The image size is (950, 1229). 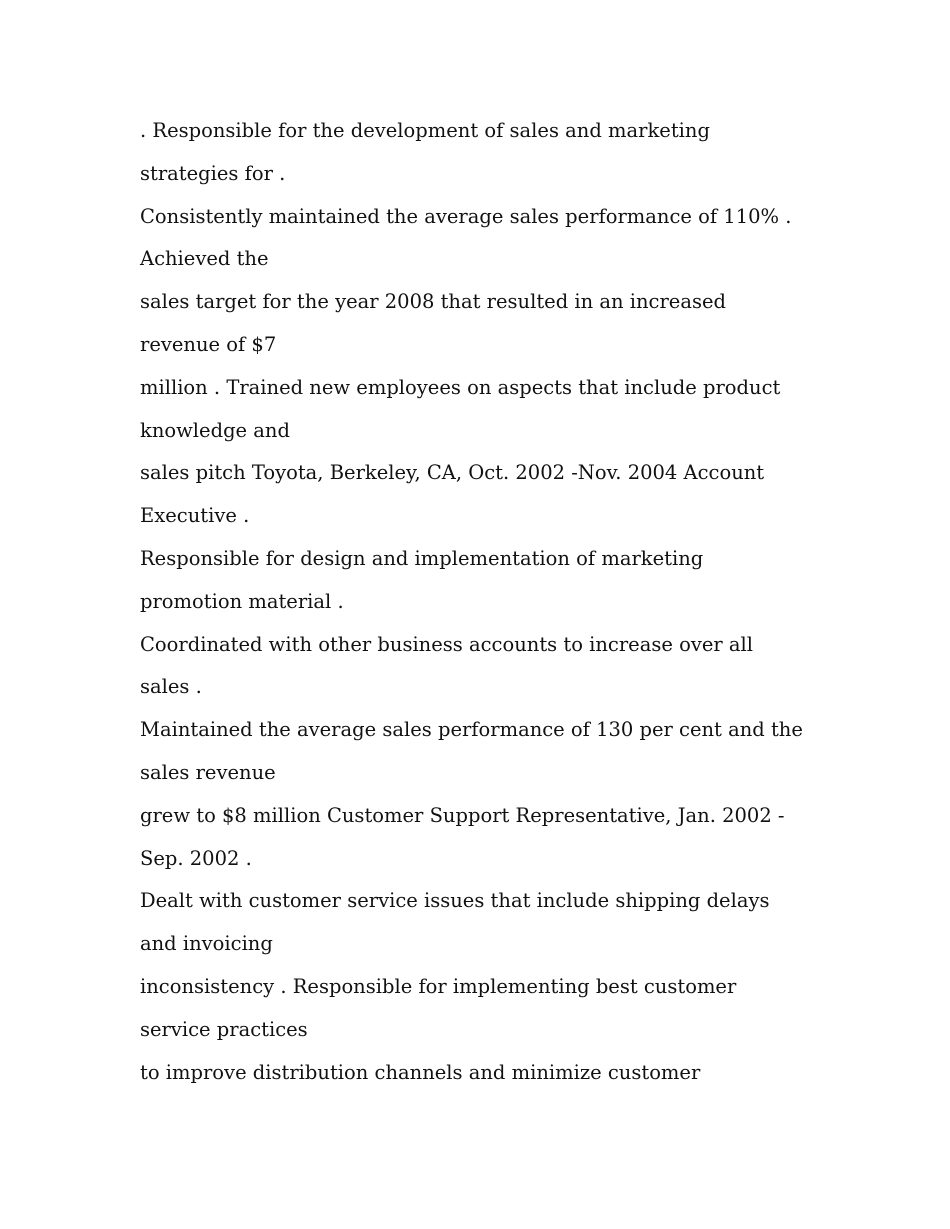 What do you see at coordinates (208, 772) in the screenshot?
I see `text-line: sales revenue` at bounding box center [208, 772].